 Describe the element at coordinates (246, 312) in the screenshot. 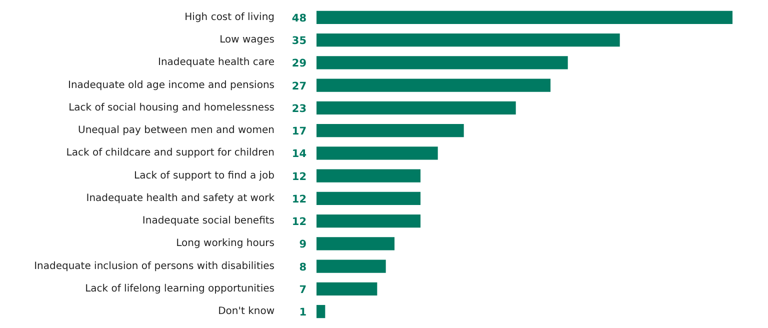

I see `y-tick-label: Don't know` at that location.